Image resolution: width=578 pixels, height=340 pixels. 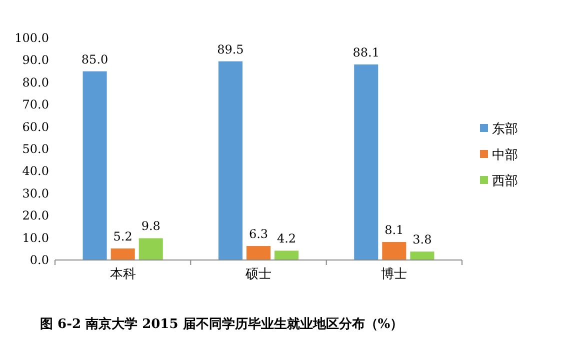 I want to click on y-tick-label: 0.0, so click(x=39, y=260).